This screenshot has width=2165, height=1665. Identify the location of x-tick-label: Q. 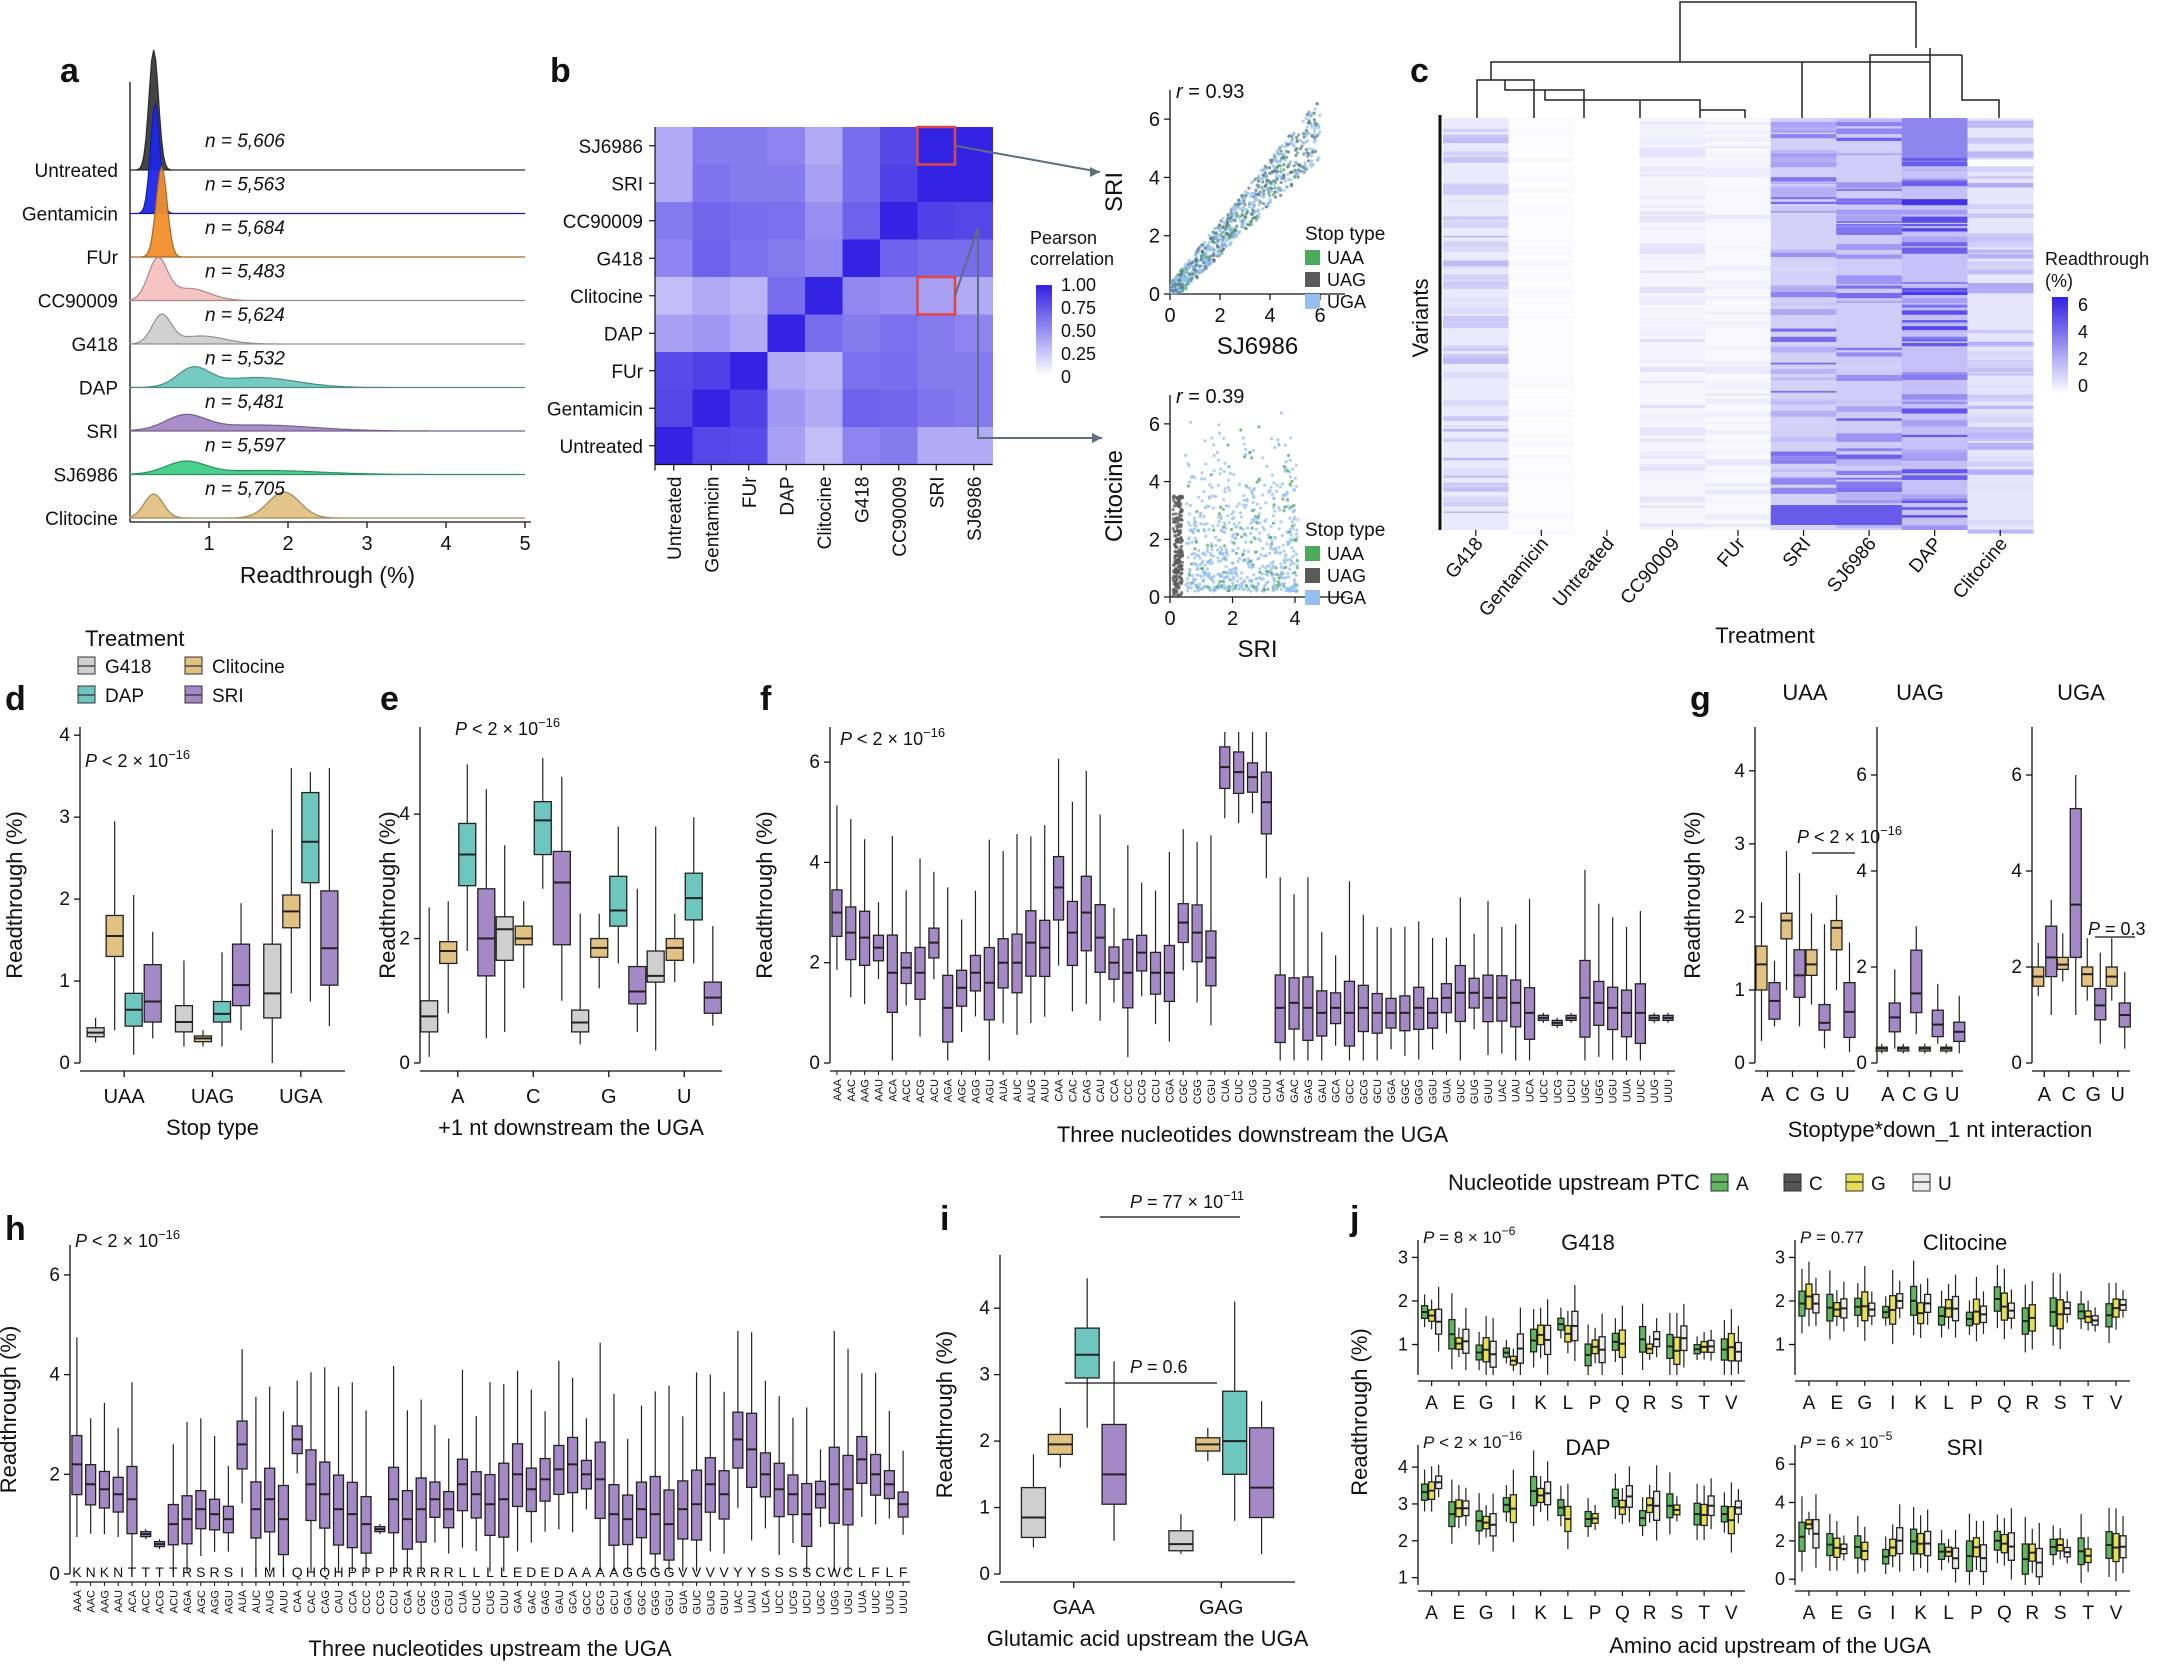
(1622, 1613).